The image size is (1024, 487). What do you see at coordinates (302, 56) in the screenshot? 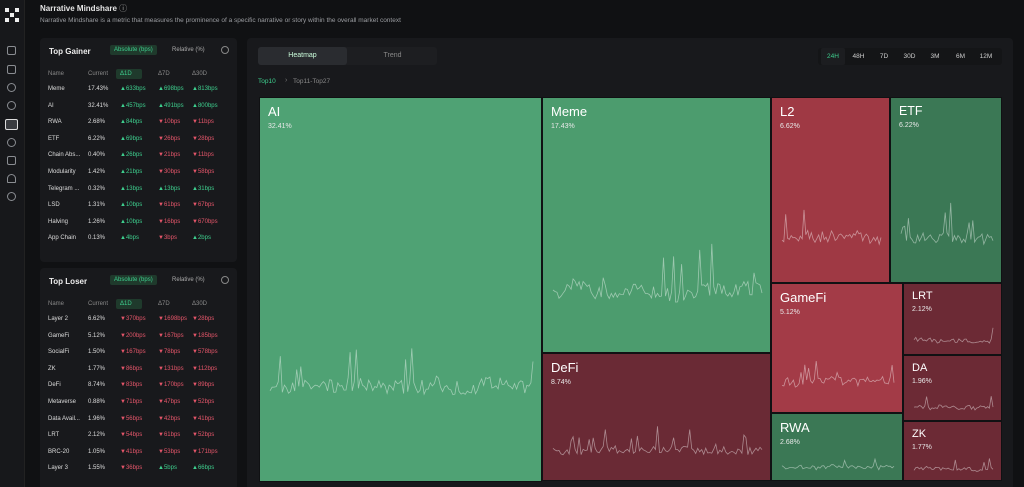
I see `tab: Heatmap` at bounding box center [302, 56].